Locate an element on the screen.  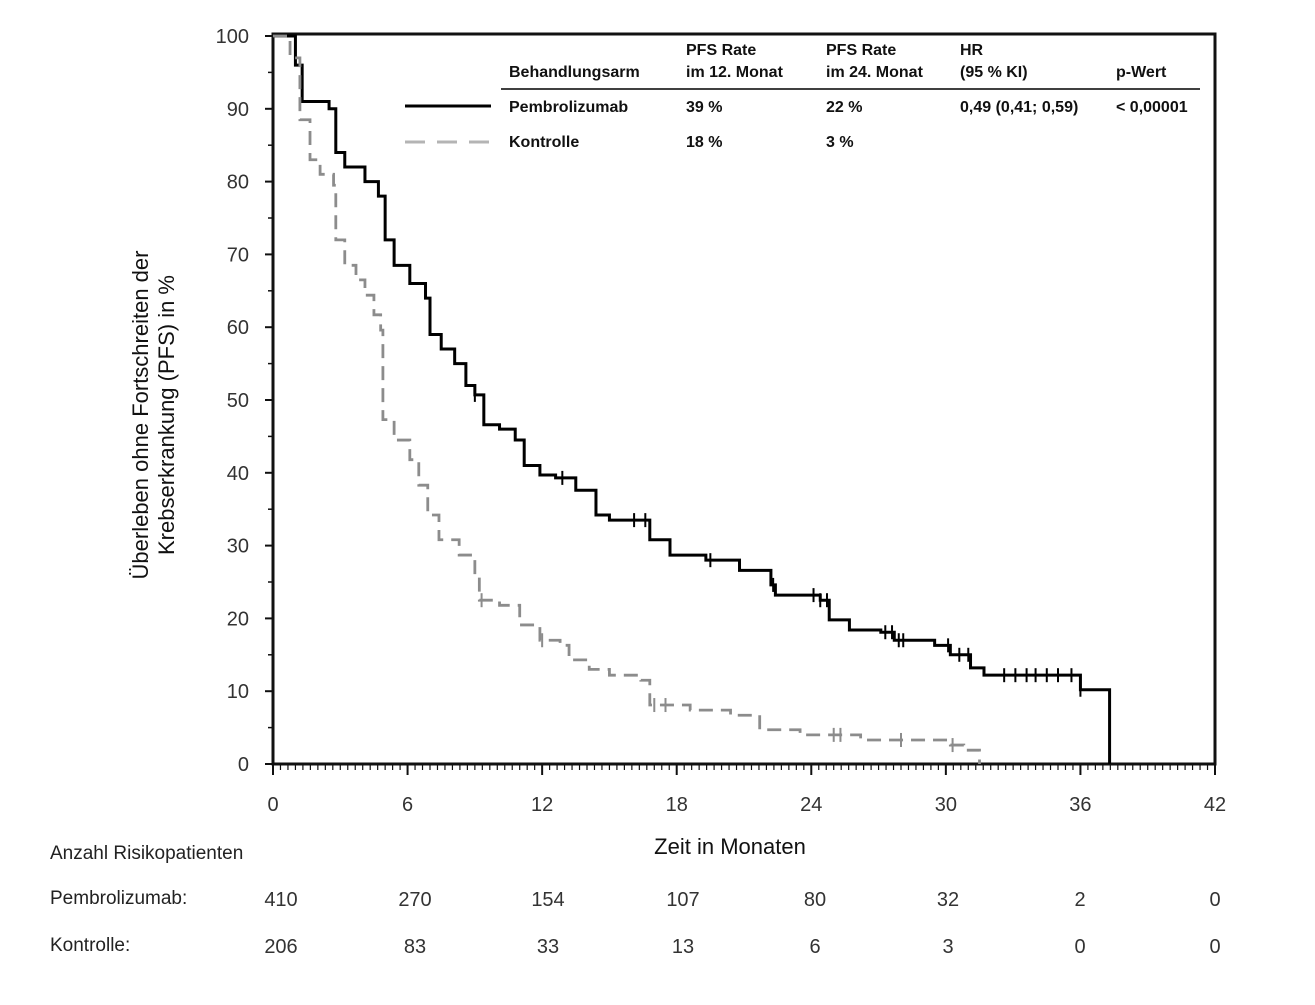
risk-row-label-kontrolle: Kontrolle: is located at coordinates (90, 945).